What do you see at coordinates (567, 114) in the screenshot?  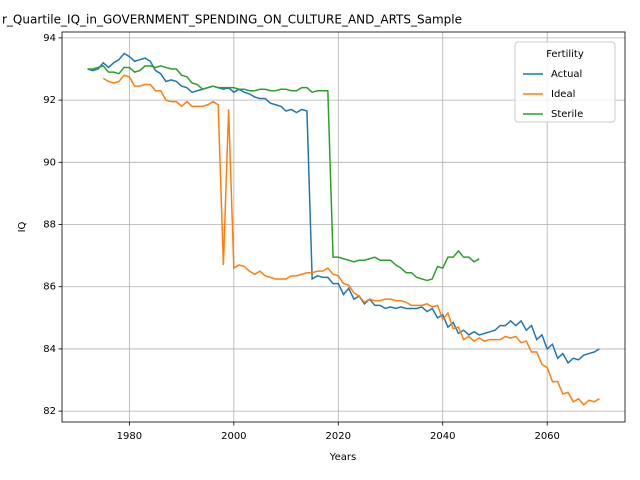 I see `legend-label: Sterile` at bounding box center [567, 114].